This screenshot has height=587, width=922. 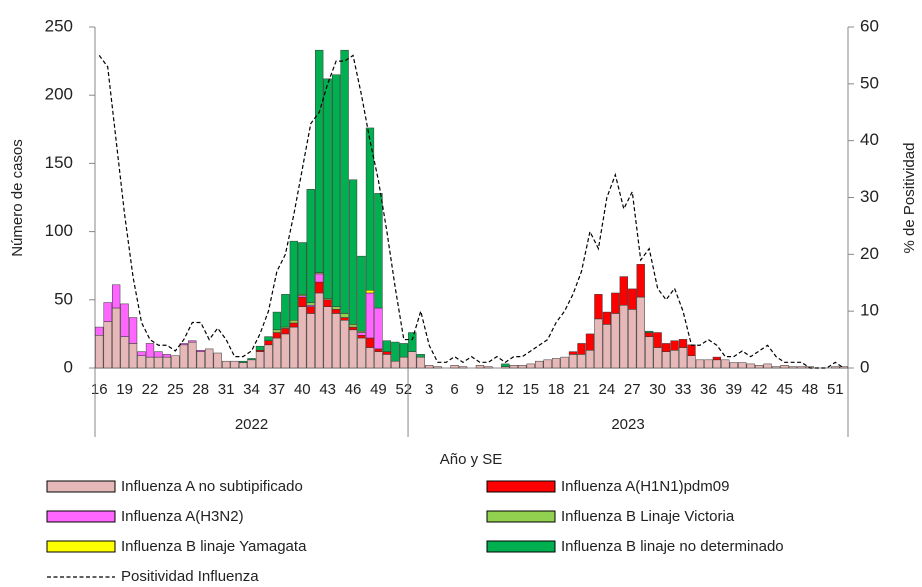 I want to click on x-tick-label: 27, so click(x=632, y=389).